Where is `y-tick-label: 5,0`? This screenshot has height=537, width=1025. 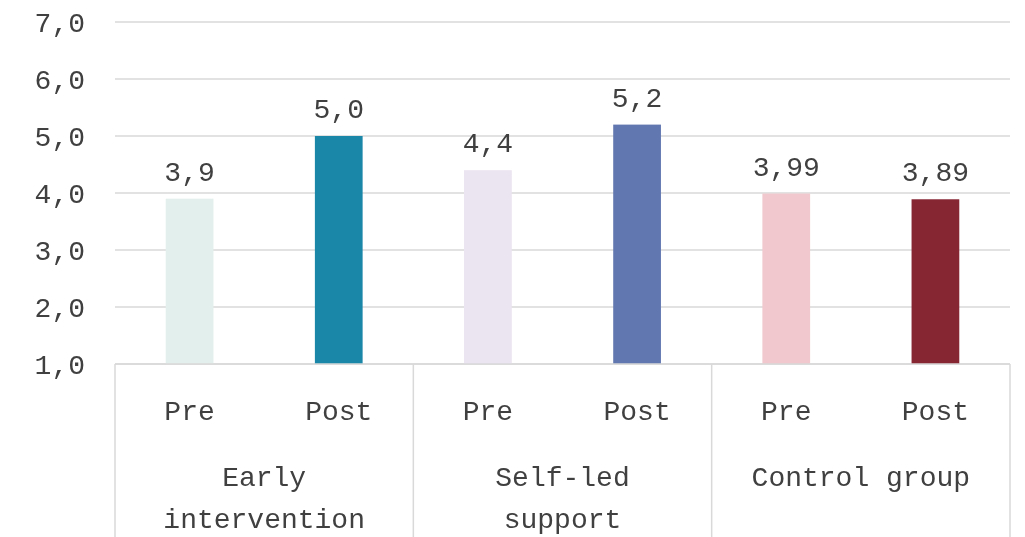 y-tick-label: 5,0 is located at coordinates (59, 138).